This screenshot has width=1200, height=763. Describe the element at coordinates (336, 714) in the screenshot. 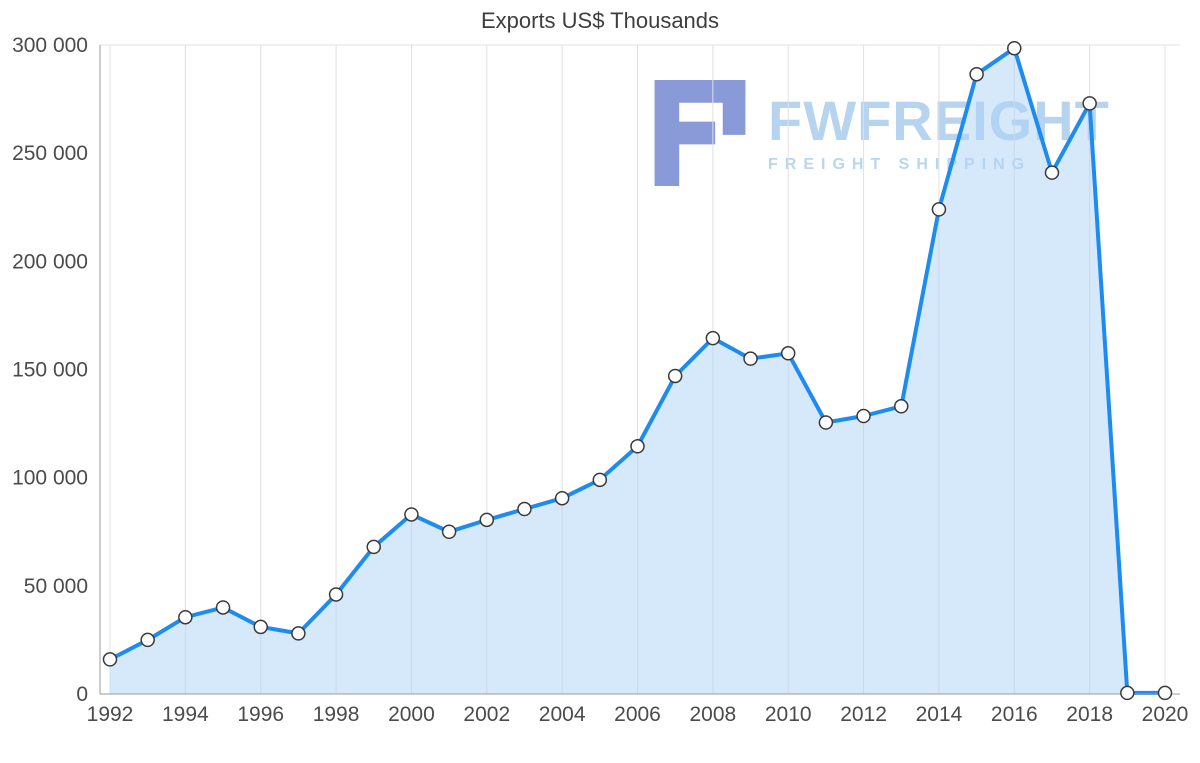

I see `x-axis-label: 1998` at that location.